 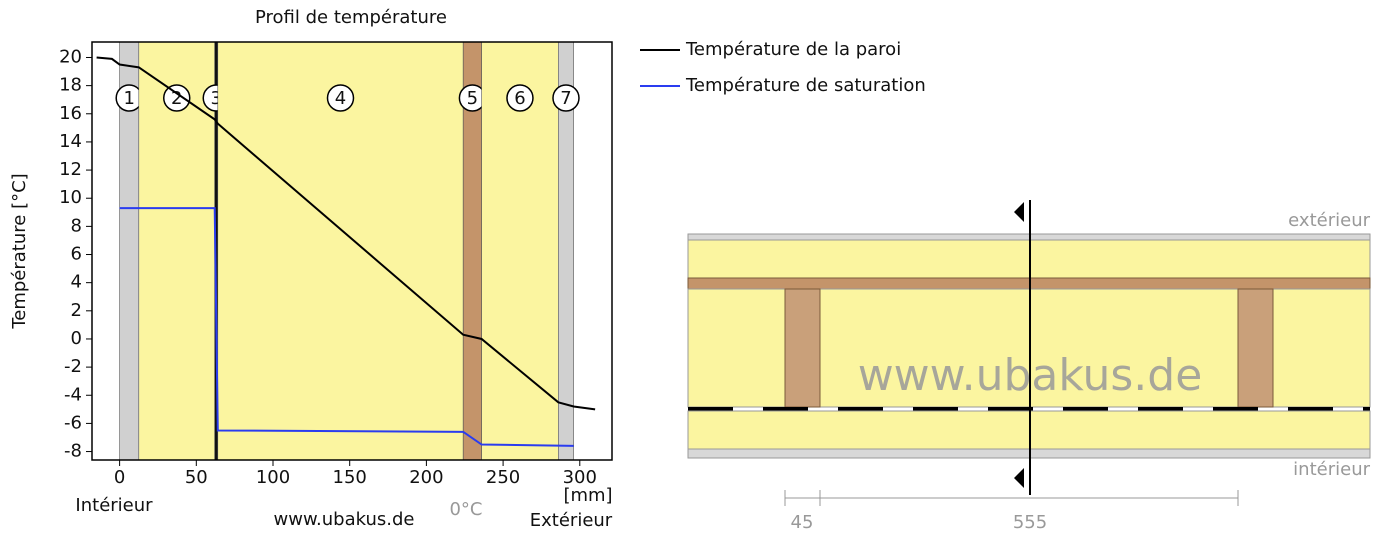 What do you see at coordinates (73, 394) in the screenshot?
I see `y-tick-label: -4` at bounding box center [73, 394].